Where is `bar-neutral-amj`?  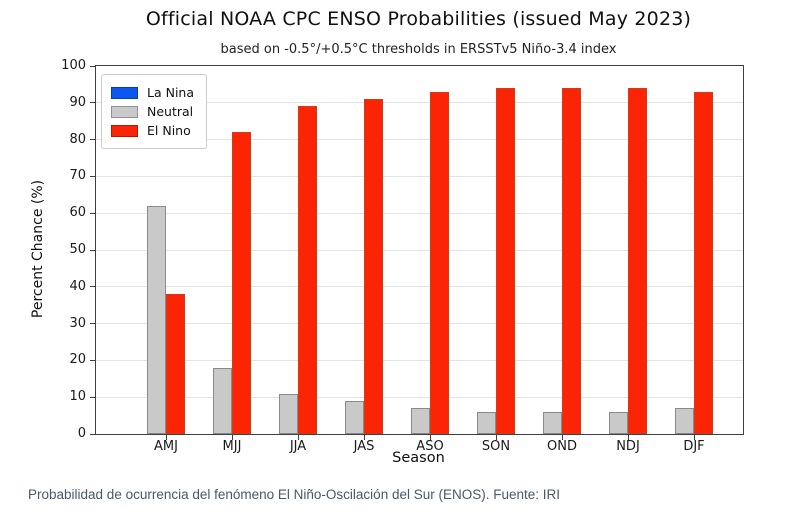
bar-neutral-amj is located at coordinates (156, 319).